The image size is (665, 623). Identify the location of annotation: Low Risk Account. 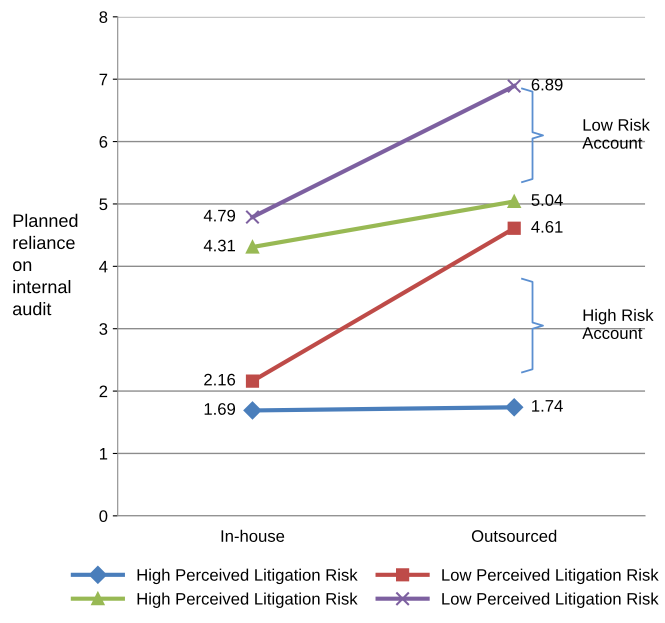
(616, 133).